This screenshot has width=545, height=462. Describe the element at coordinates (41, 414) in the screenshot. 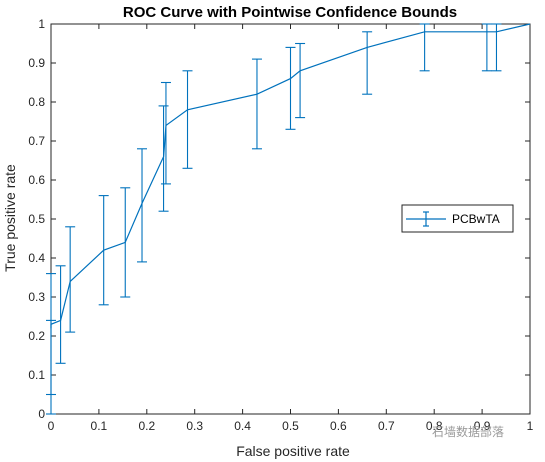

I see `y-tick-label: 0` at that location.